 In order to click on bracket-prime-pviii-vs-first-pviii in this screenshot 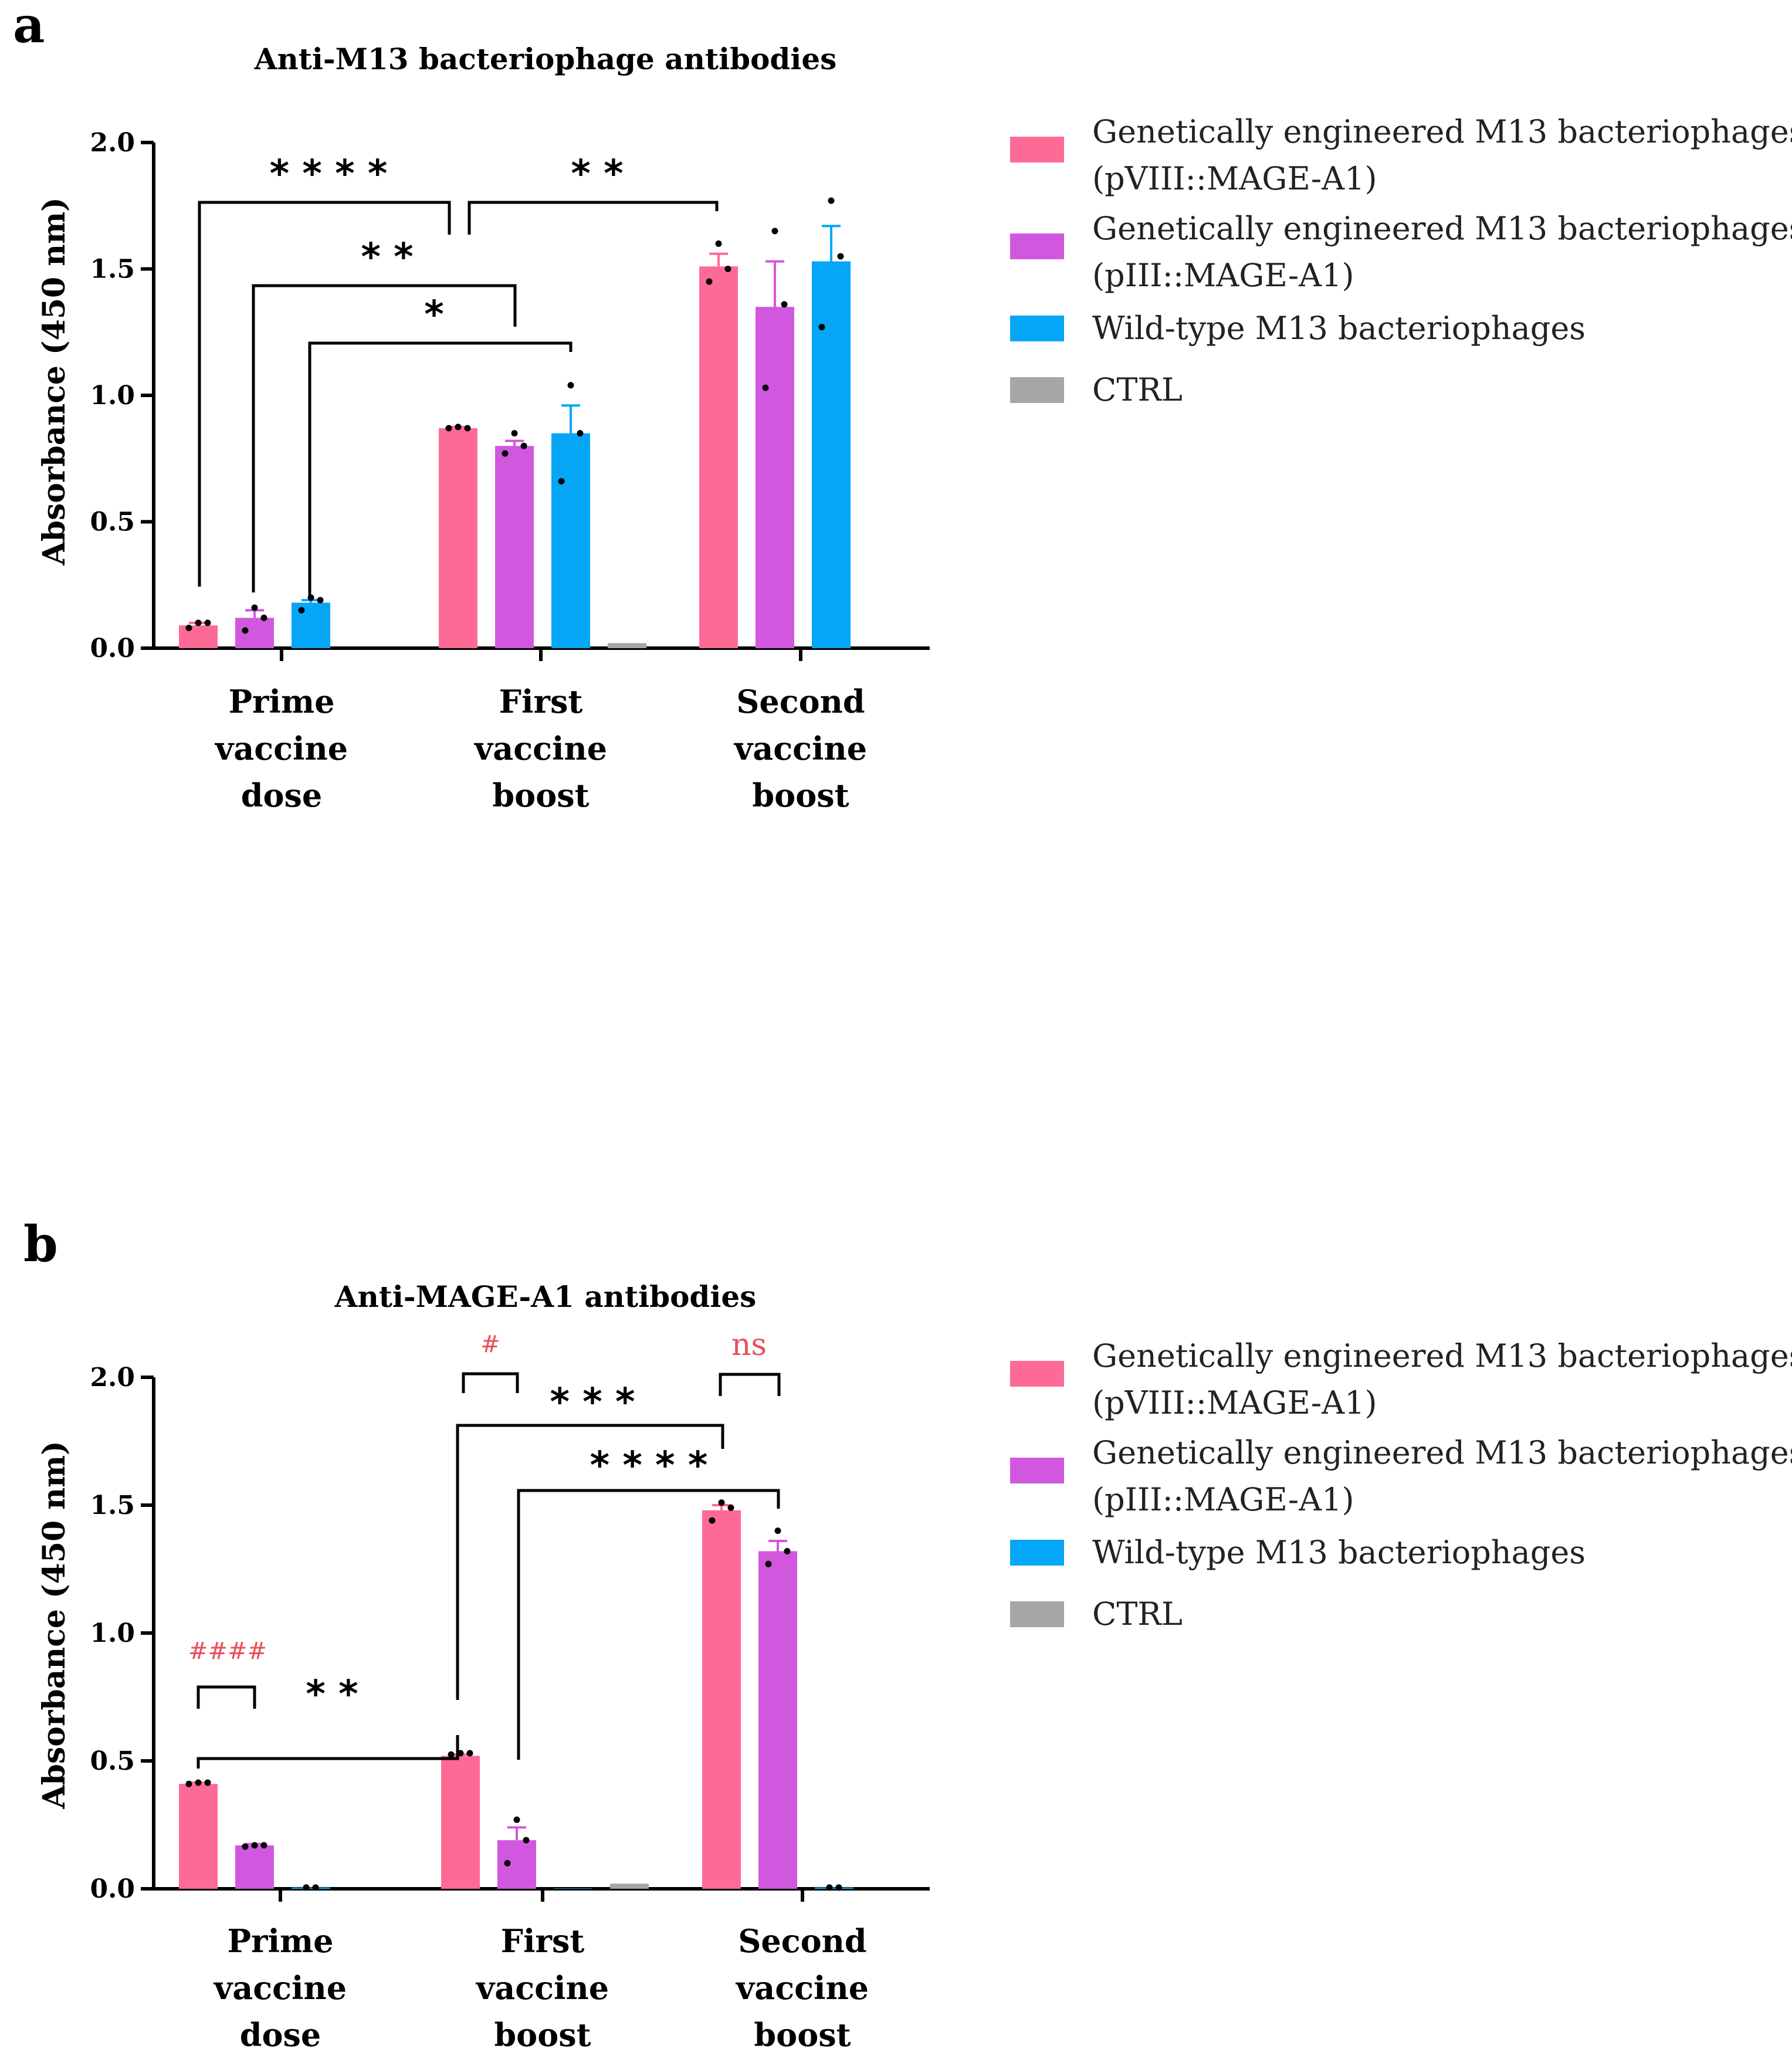, I will do `click(324, 394)`.